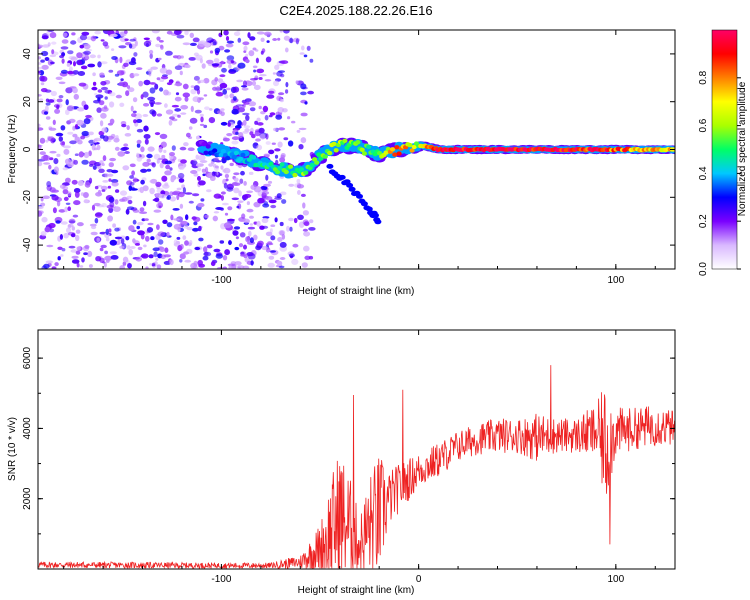 The height and width of the screenshot is (600, 750). I want to click on y-tick-label: 2000, so click(27, 498).